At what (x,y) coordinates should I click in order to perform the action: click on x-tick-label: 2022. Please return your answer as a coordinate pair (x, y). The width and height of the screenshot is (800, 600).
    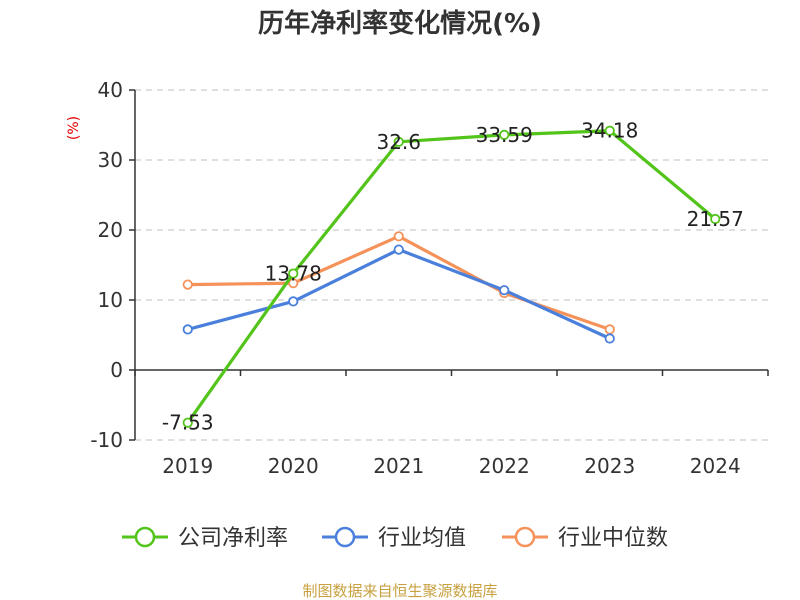
    Looking at the image, I should click on (504, 466).